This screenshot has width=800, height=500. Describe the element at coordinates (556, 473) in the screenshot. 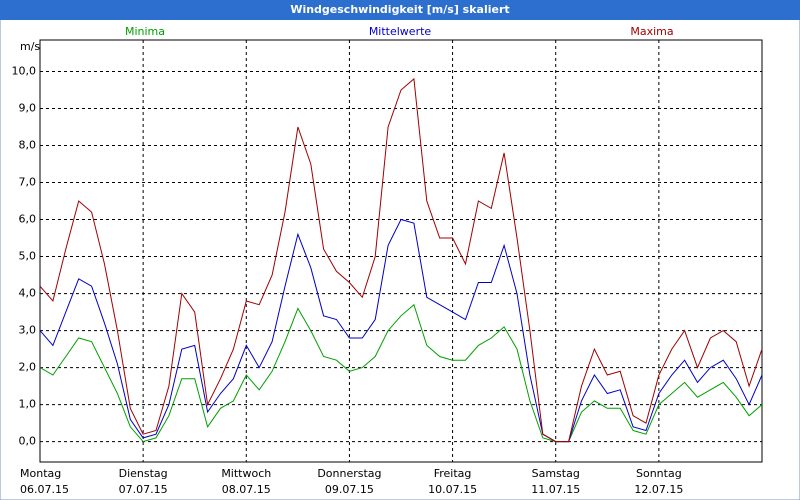

I see `x-tick-weekday: Samstag` at that location.